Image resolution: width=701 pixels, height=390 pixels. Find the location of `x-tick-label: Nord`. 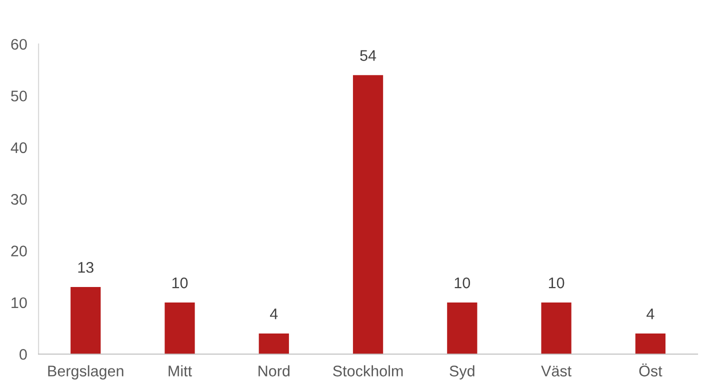

x-tick-label: Nord is located at coordinates (274, 370).